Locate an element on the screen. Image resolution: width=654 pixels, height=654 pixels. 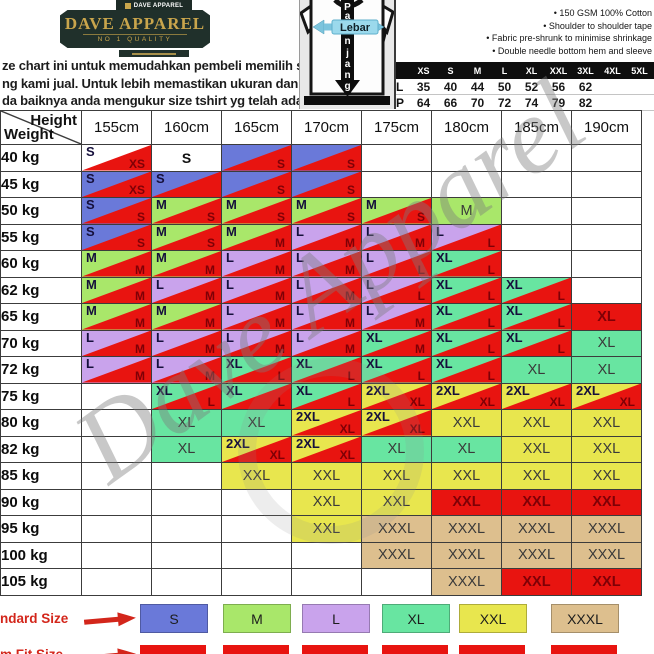
left-sleeve is located at coordinates (306, 19).